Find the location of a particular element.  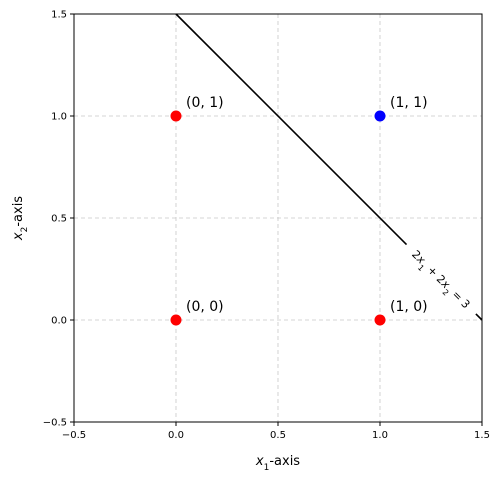

y-axis-label: x2-axis is located at coordinates (20, 218).